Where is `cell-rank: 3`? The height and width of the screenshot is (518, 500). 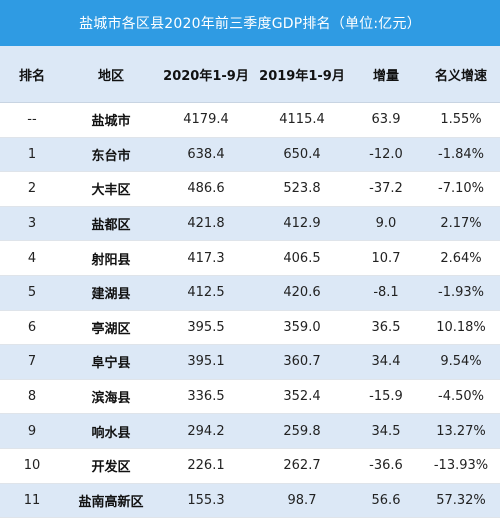 cell-rank: 3 is located at coordinates (32, 224).